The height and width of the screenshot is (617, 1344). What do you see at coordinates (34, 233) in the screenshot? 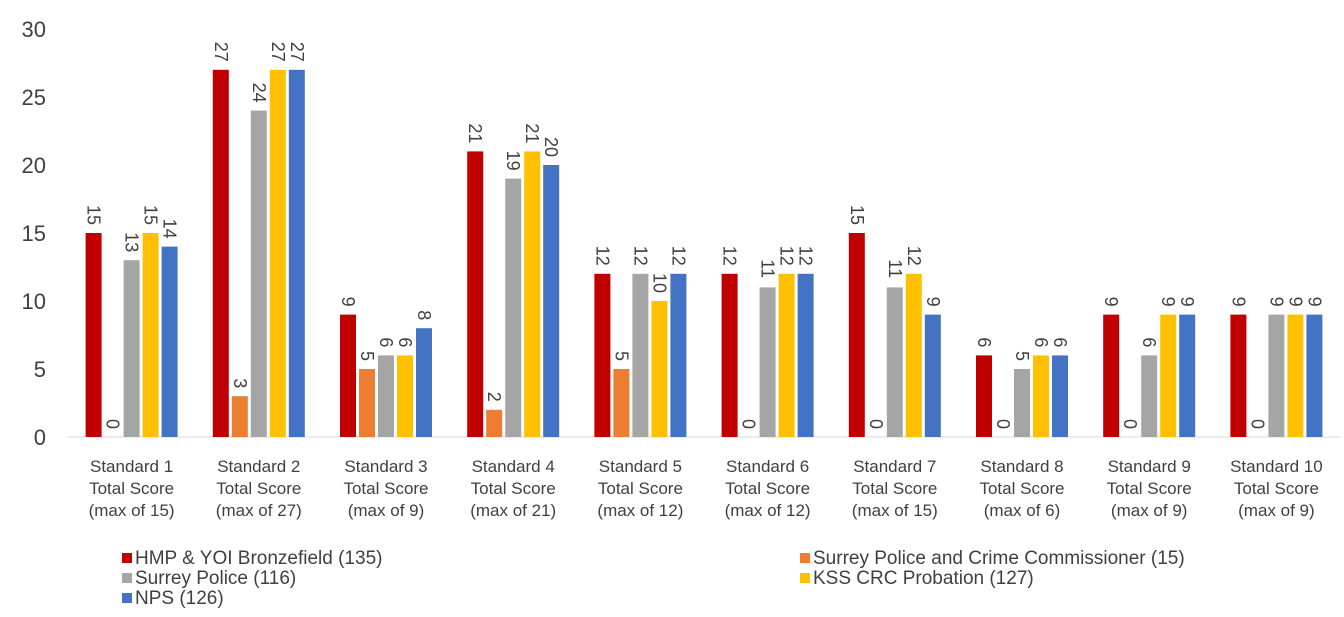
I see `y-tick-label: 15` at bounding box center [34, 233].